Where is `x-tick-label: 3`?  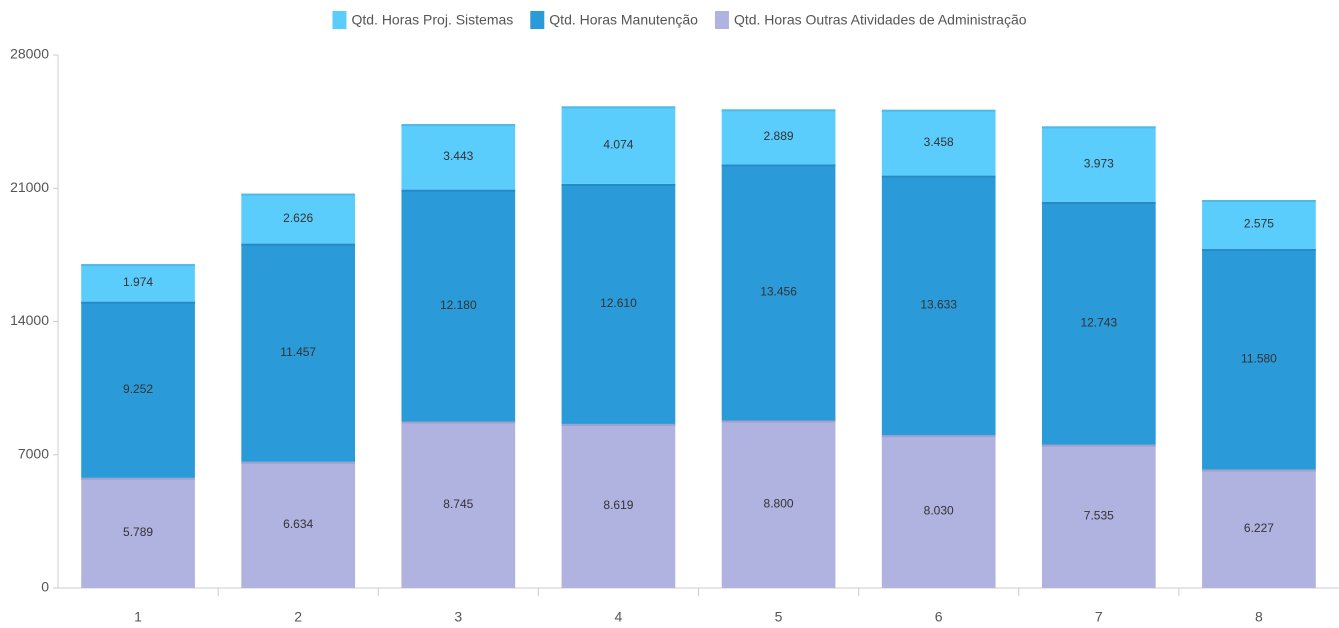
x-tick-label: 3 is located at coordinates (458, 617).